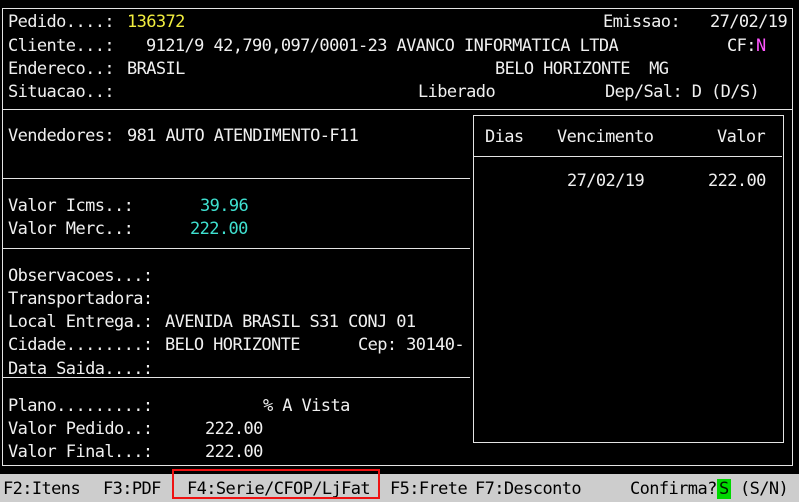 The image size is (799, 502). Describe the element at coordinates (741, 137) in the screenshot. I see `payments-header-valor: Valor` at that location.